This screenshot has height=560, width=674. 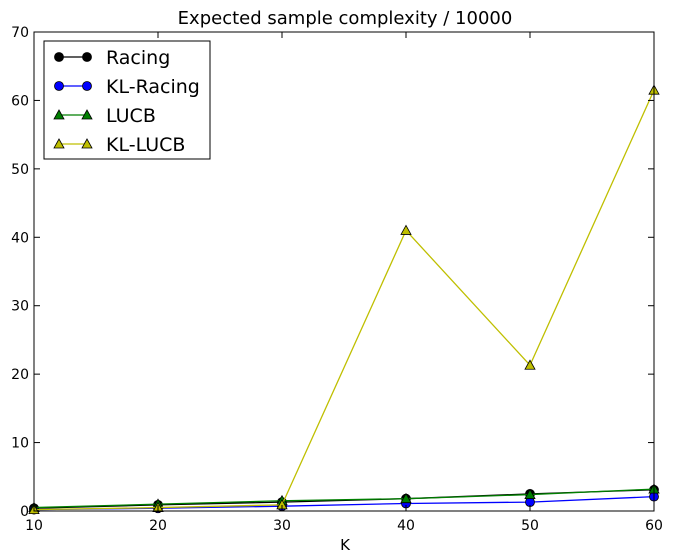 I want to click on y-tick-label: 70, so click(x=20, y=33).